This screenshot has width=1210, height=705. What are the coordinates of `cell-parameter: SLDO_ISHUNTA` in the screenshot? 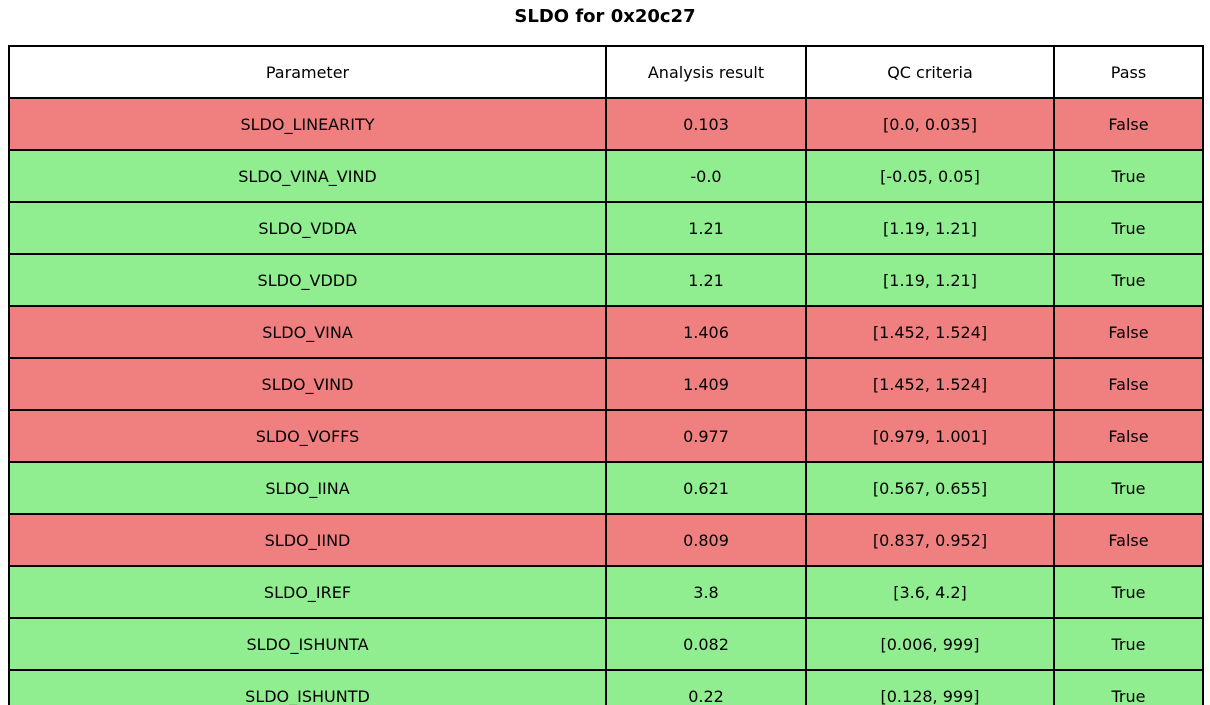 It's located at (307, 644).